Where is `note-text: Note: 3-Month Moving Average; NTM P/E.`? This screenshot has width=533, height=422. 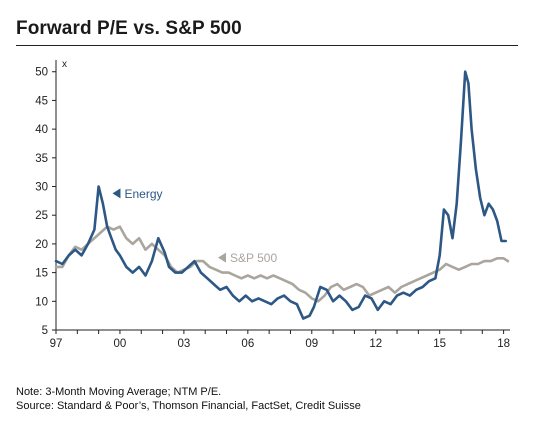
note-text: Note: 3-Month Moving Average; NTM P/E. is located at coordinates (119, 392).